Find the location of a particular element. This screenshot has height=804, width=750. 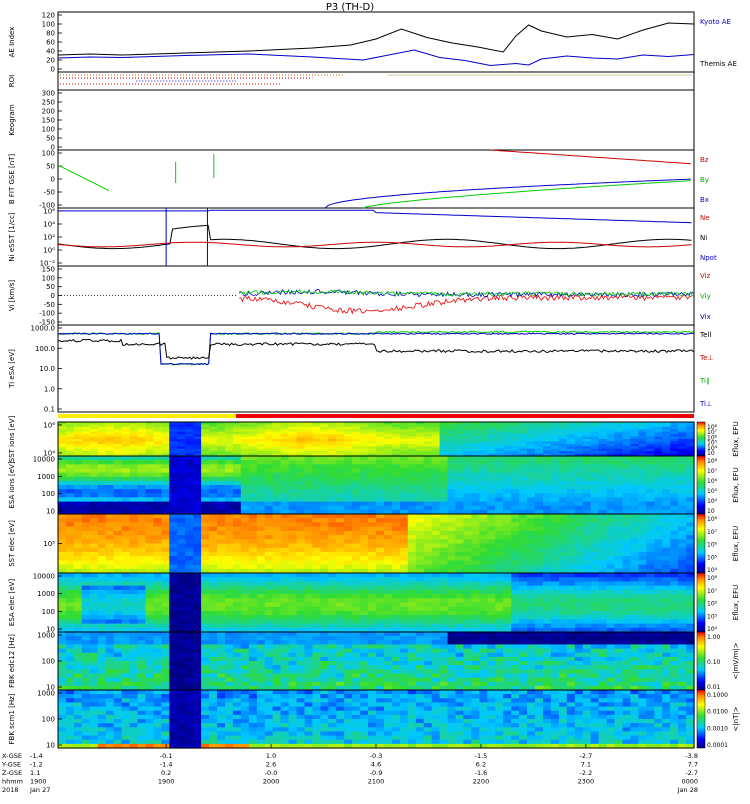

colorbar-tick: 10⁶ is located at coordinates (712, 481).